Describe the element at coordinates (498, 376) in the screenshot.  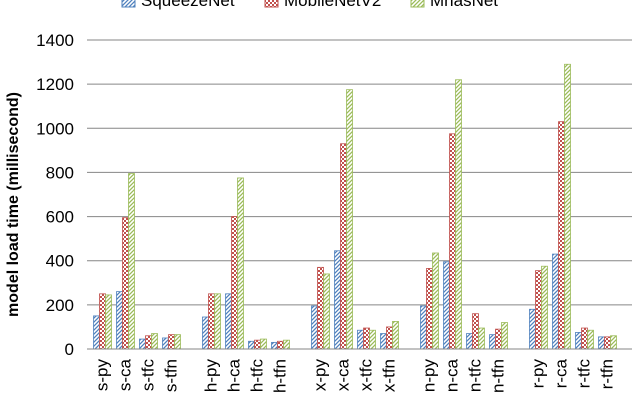
I see `x-tick-label: n-tfn` at that location.